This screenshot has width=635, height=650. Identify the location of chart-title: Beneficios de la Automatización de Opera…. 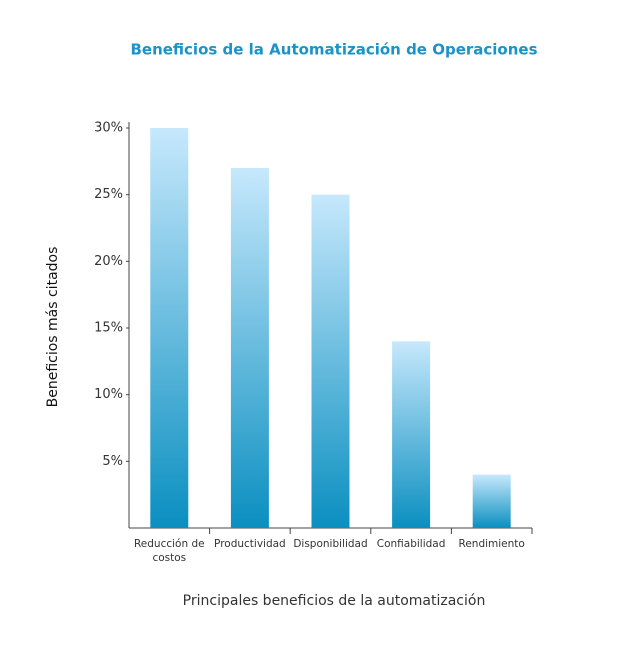
(333, 50).